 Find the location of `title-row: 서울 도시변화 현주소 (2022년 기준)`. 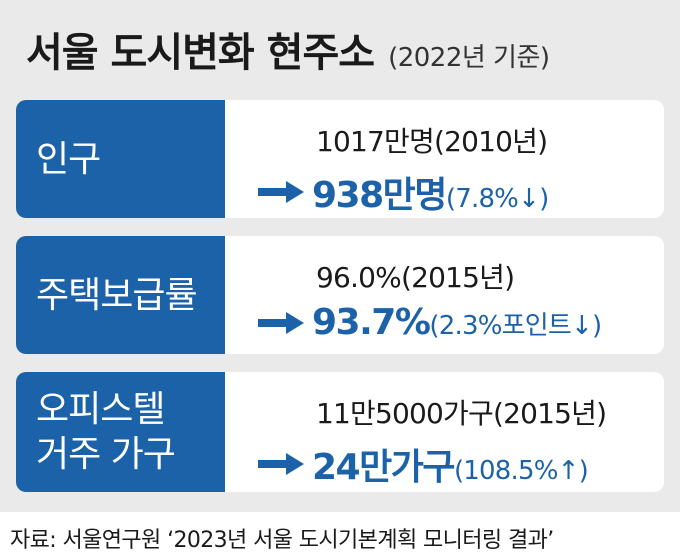

title-row: 서울 도시변화 현주소 (2022년 기준) is located at coordinates (288, 49).